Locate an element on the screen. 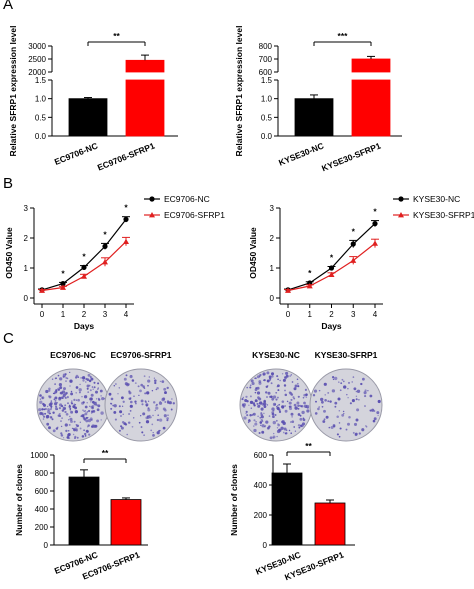 Image resolution: width=474 pixels, height=589 pixels. A-left-ytick-label-lower-1: 0.5 is located at coordinates (41, 117).